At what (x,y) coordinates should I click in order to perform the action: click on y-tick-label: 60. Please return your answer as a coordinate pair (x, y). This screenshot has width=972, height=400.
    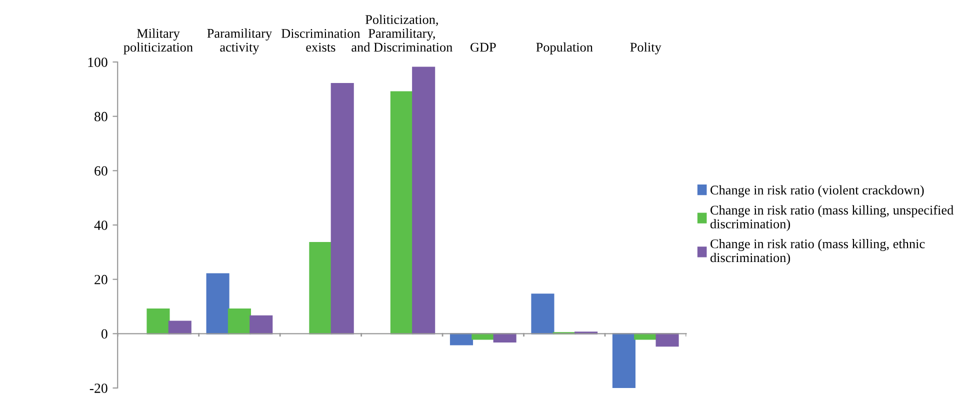
    Looking at the image, I should click on (101, 171).